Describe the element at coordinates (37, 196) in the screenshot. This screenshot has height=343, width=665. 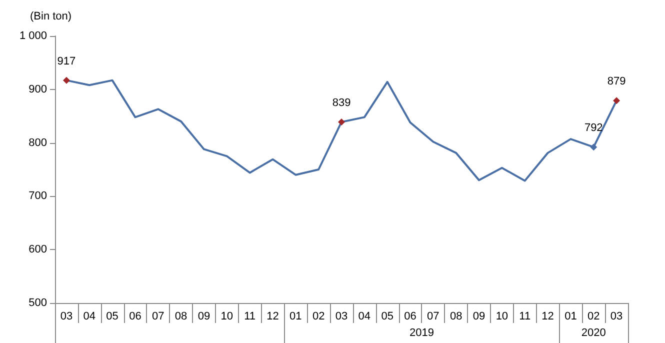
I see `y-tick-label: 700` at that location.